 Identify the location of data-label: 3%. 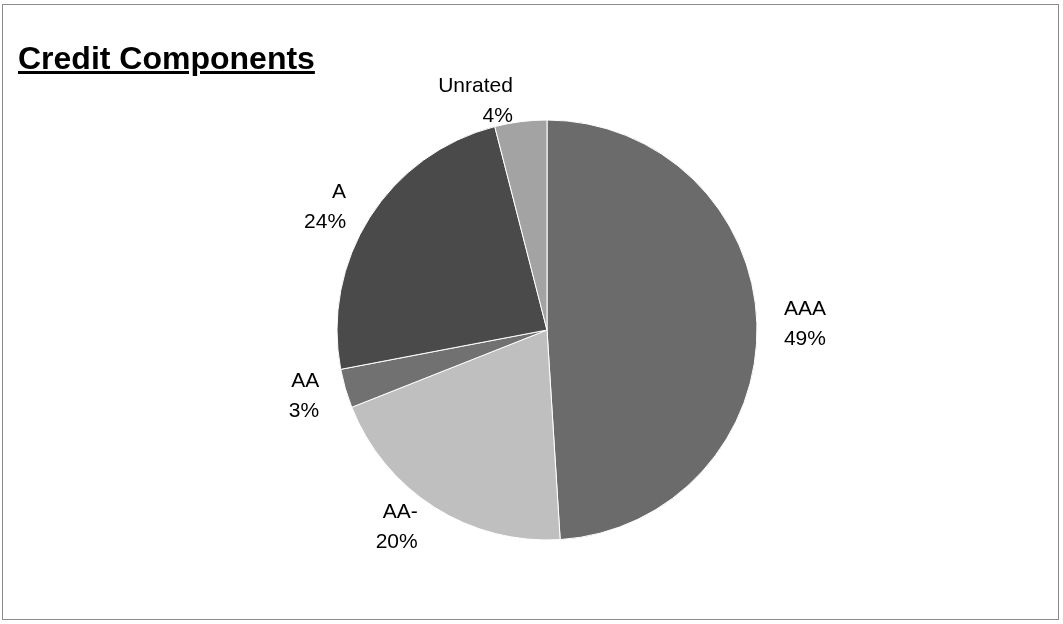
(304, 410).